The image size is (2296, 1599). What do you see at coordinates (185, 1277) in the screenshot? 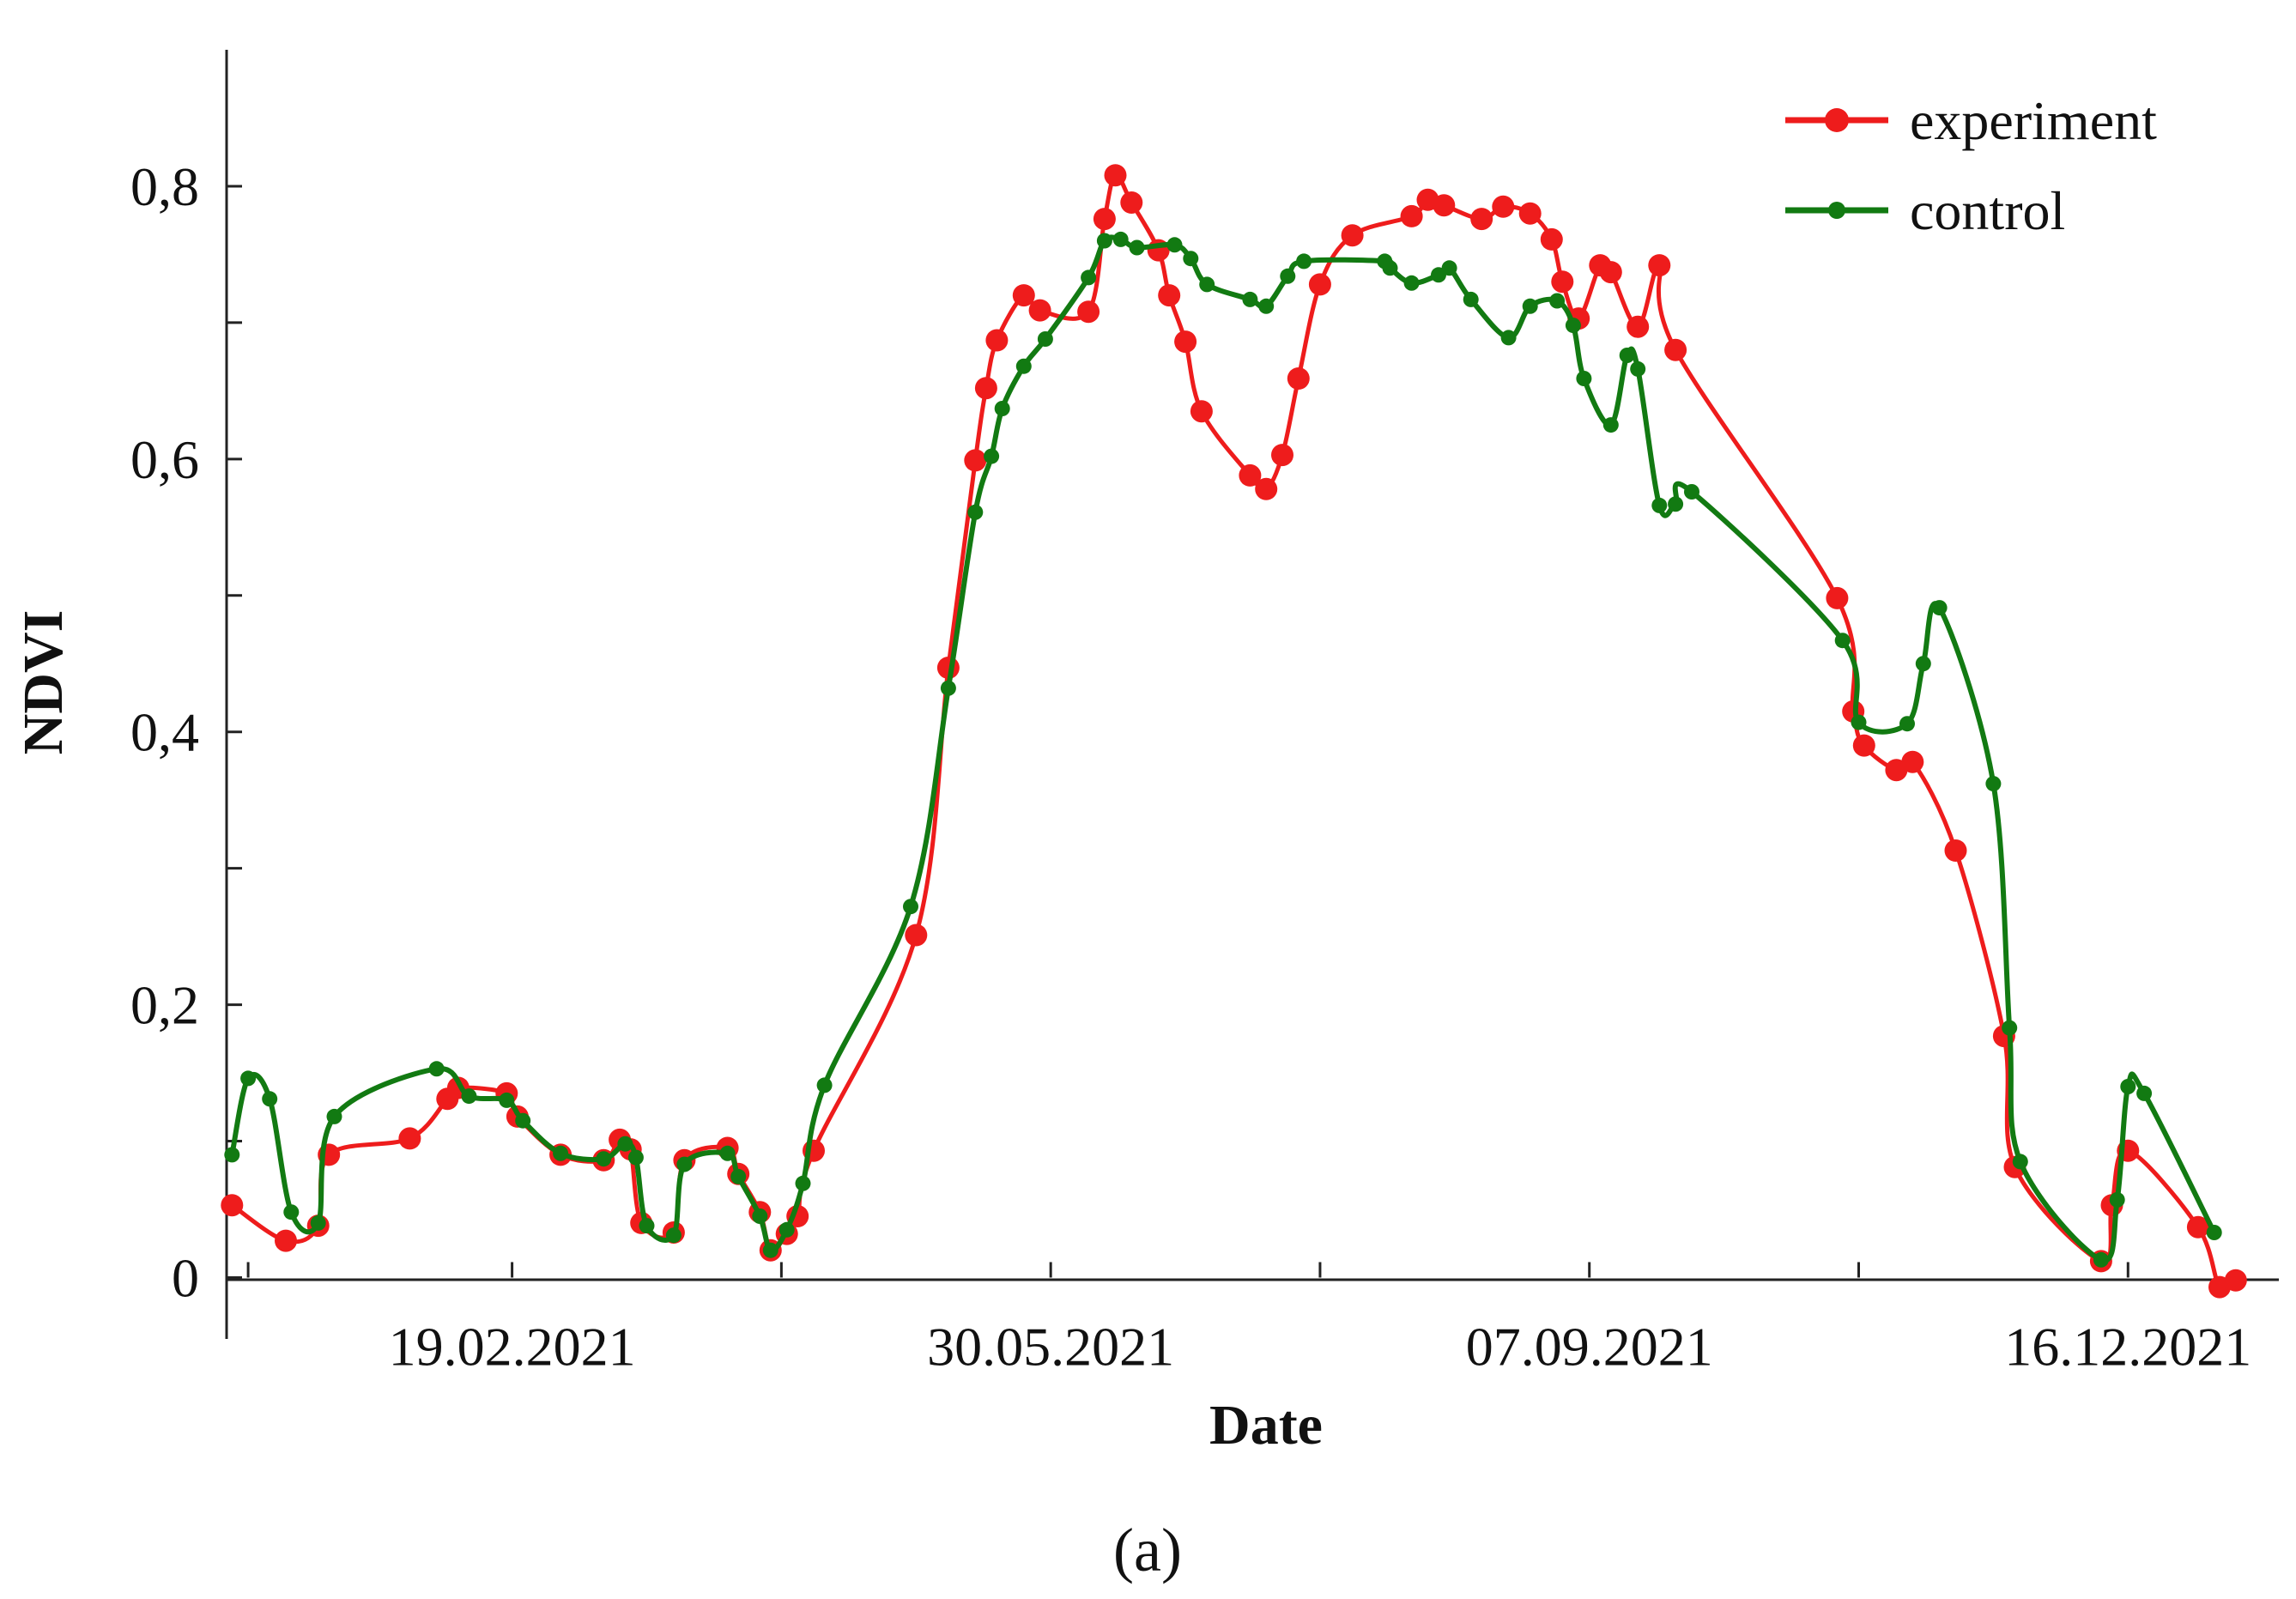
I see `y-tick-label: 0` at bounding box center [185, 1277].